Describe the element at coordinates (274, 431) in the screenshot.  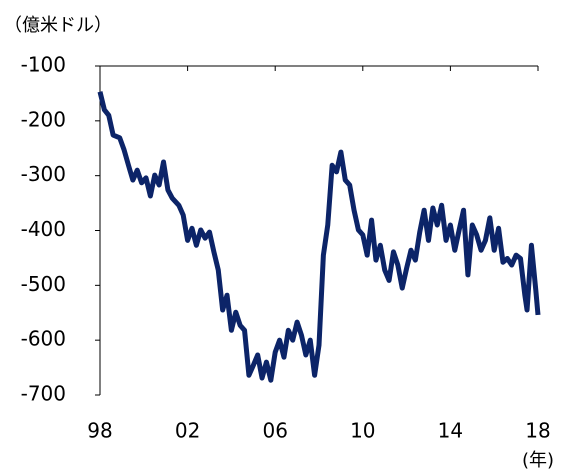
I see `x-tick-label: 06` at that location.